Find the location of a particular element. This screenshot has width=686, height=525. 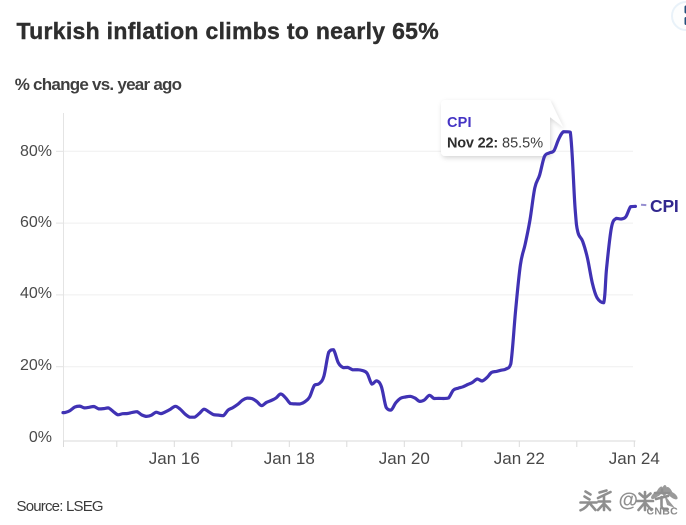

svg-text: Nov 22: 85.5% is located at coordinates (495, 144).